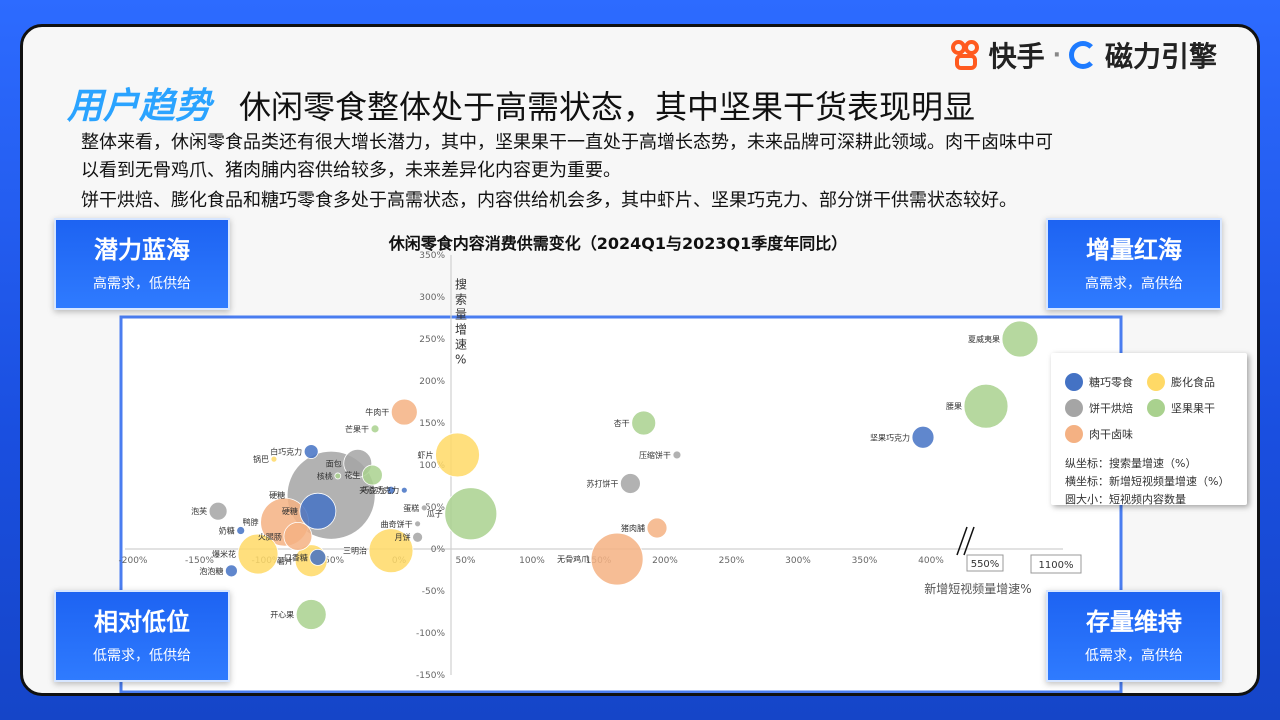 The height and width of the screenshot is (720, 1280). What do you see at coordinates (732, 561) in the screenshot?
I see `x-tick-label: 250%` at bounding box center [732, 561].